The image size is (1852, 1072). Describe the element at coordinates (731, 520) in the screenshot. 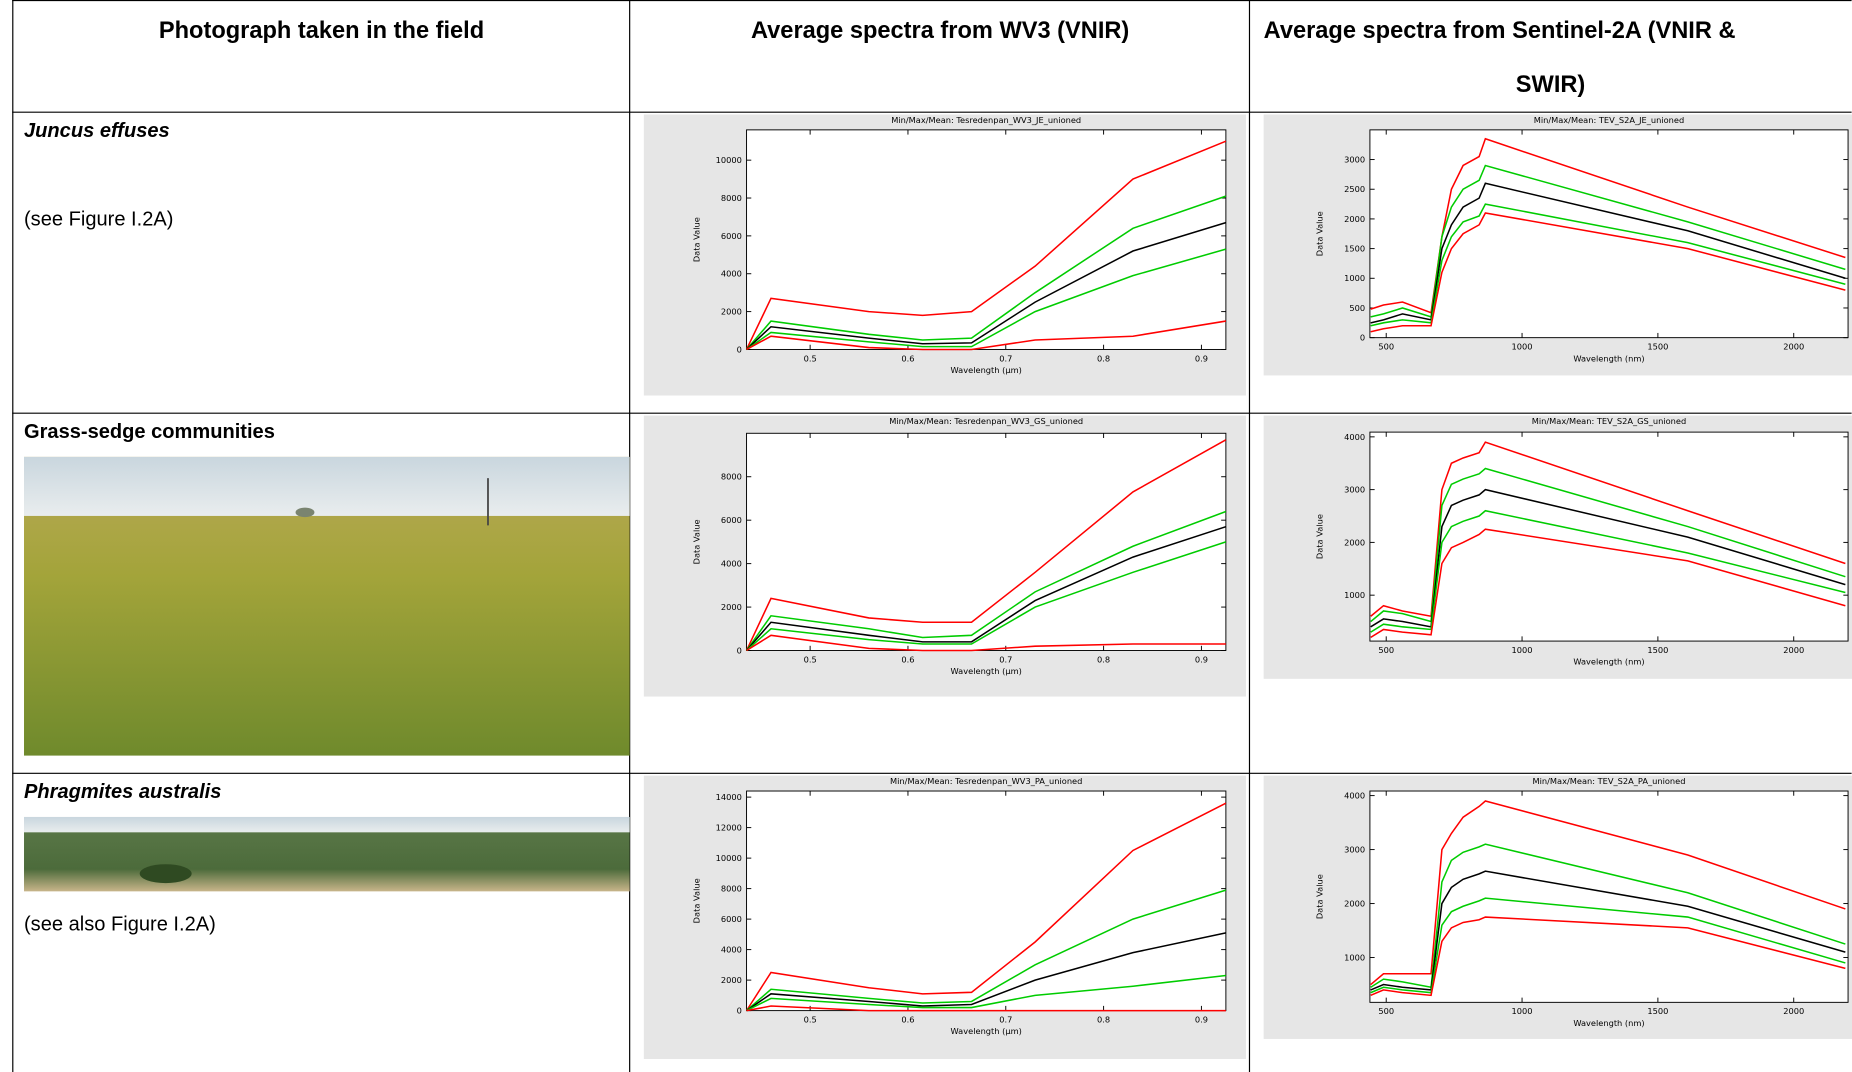

I see `y-tick-label: 6000` at that location.